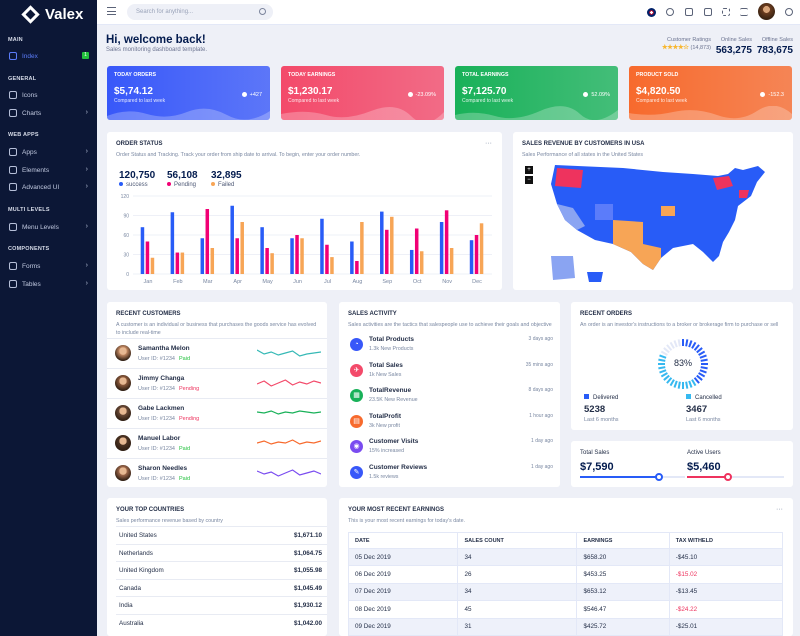 Image resolution: width=800 pixels, height=636 pixels. I want to click on sidebar-item-advanced-ui: Advanced UI ›, so click(48, 187).